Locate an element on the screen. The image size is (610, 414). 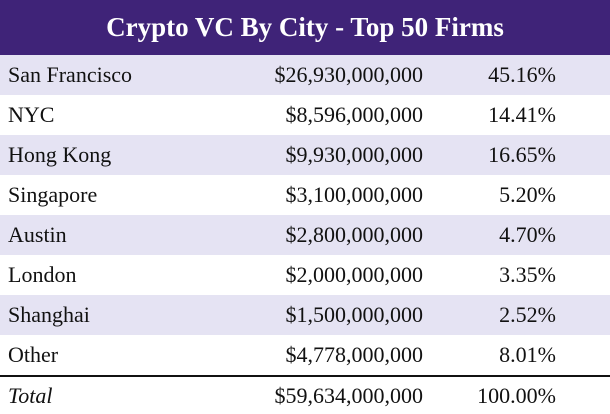
city-cell: Singapore is located at coordinates (53, 194).